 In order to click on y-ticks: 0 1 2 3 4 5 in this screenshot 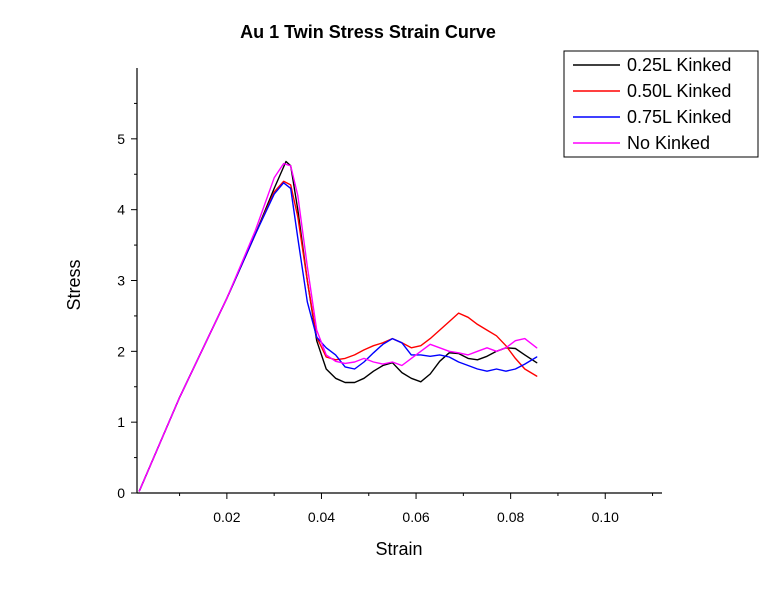, I will do `click(127, 301)`.